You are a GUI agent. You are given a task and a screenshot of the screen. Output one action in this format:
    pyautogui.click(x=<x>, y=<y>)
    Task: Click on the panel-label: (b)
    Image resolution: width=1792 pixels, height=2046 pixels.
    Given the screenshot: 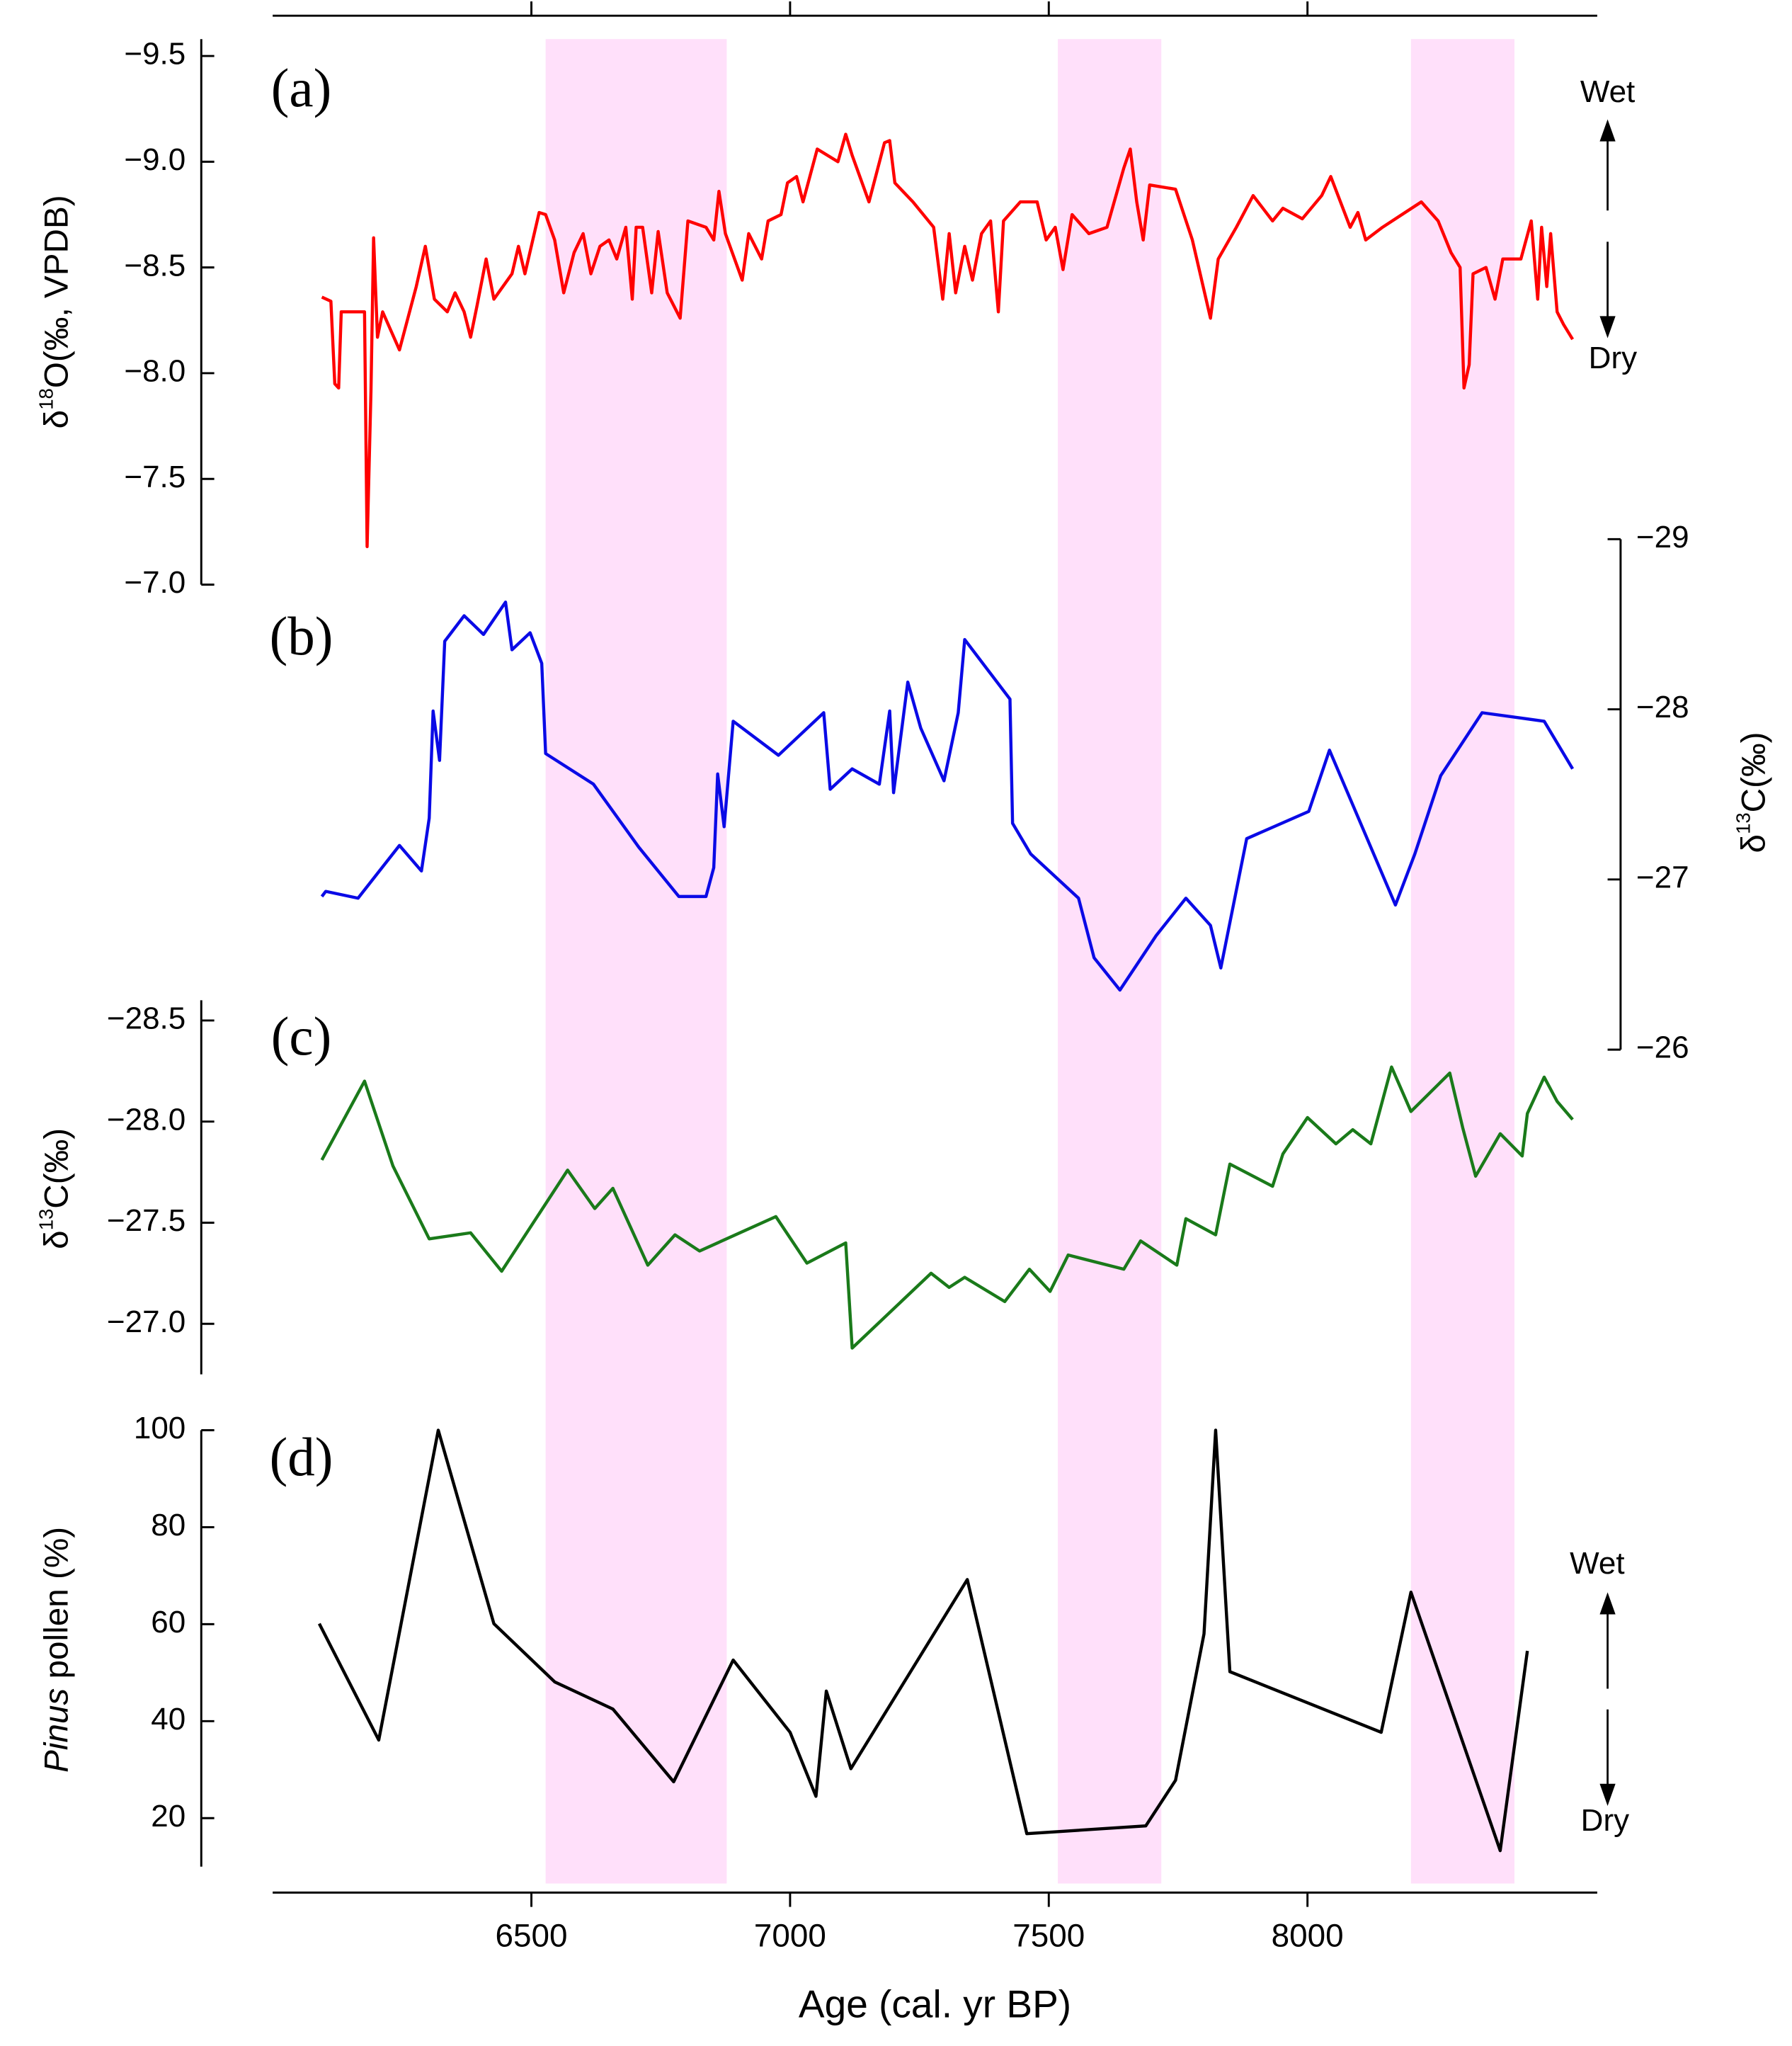 What is the action you would take?
    pyautogui.click(x=301, y=636)
    